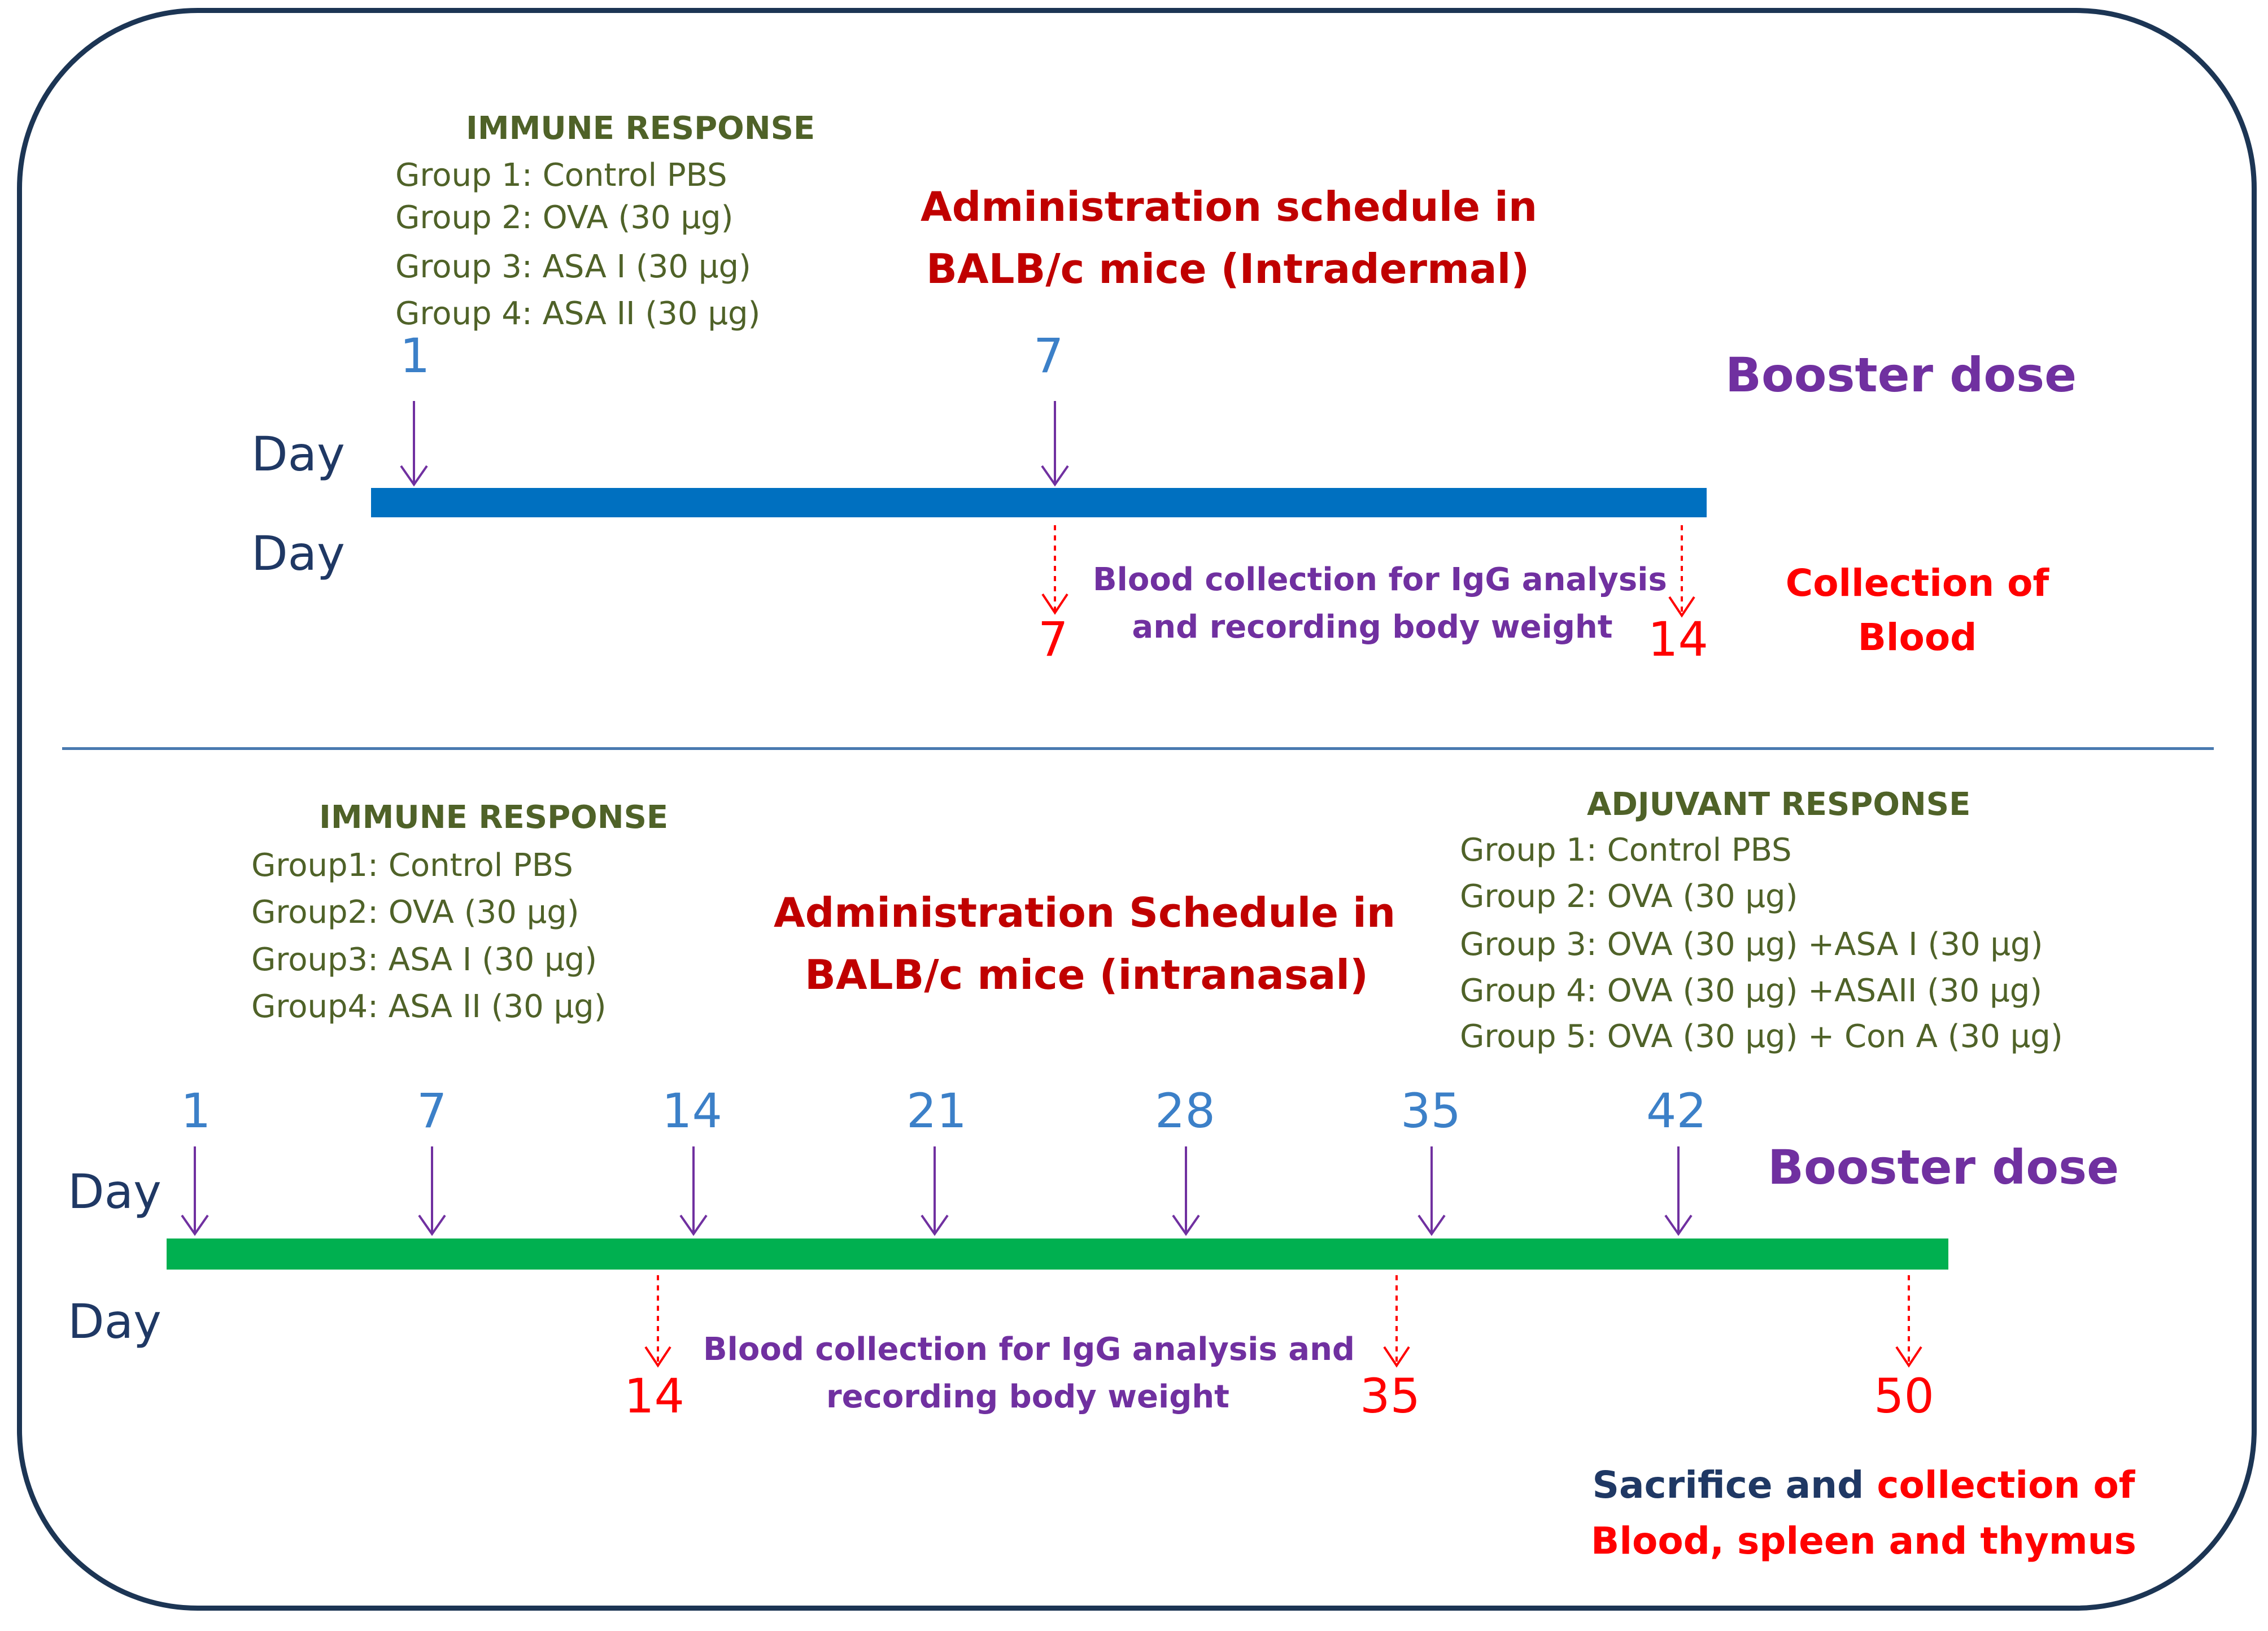 This screenshot has height=1631, width=2268. What do you see at coordinates (1053, 639) in the screenshot?
I see `collection-day-tick: 7` at bounding box center [1053, 639].